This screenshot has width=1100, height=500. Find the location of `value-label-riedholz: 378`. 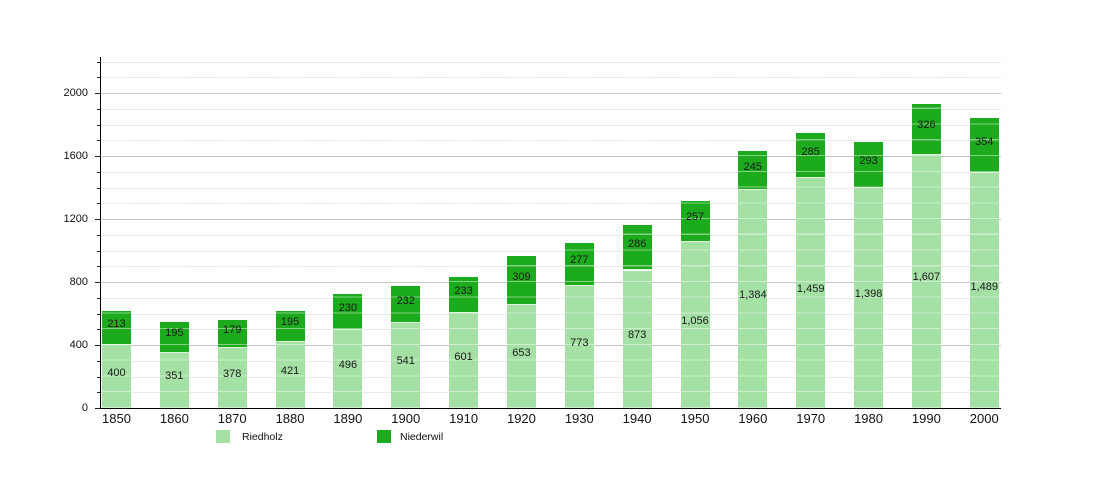

value-label-riedholz: 378 is located at coordinates (232, 374).